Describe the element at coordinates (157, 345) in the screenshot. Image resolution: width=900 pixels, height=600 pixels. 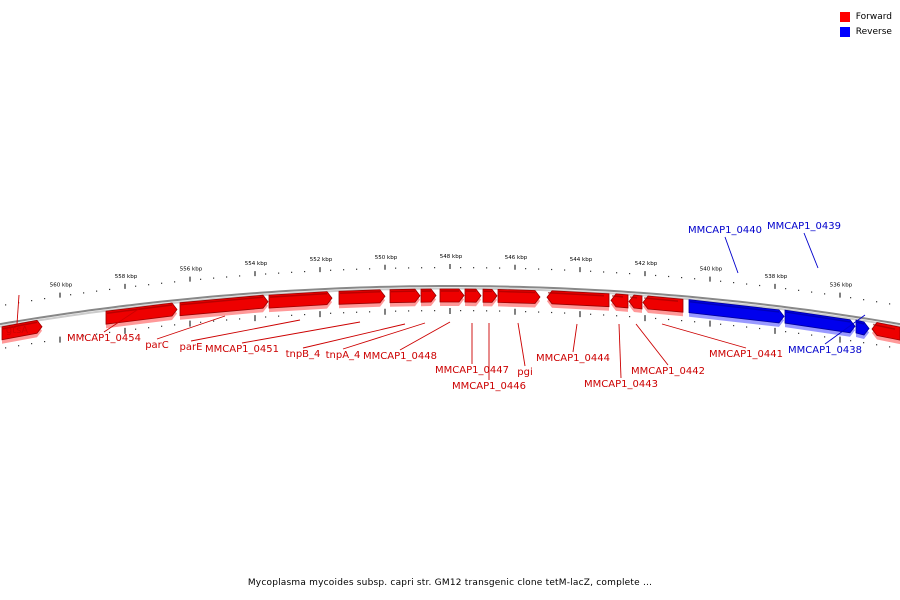
I see `gene-label: parC` at that location.